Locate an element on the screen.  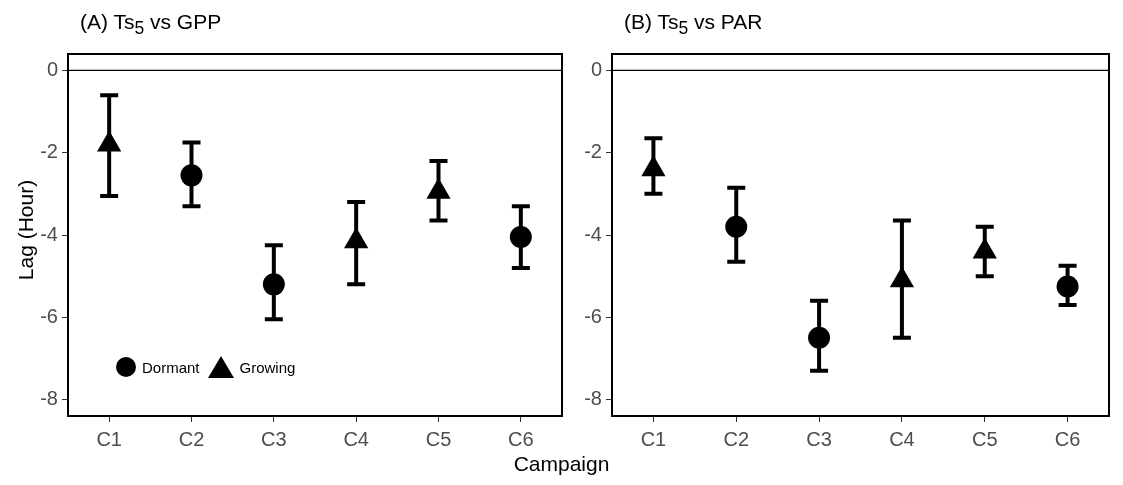
chart-title: (A) Ts$_{5}$ vs GPP is located at coordinates (151, 25).